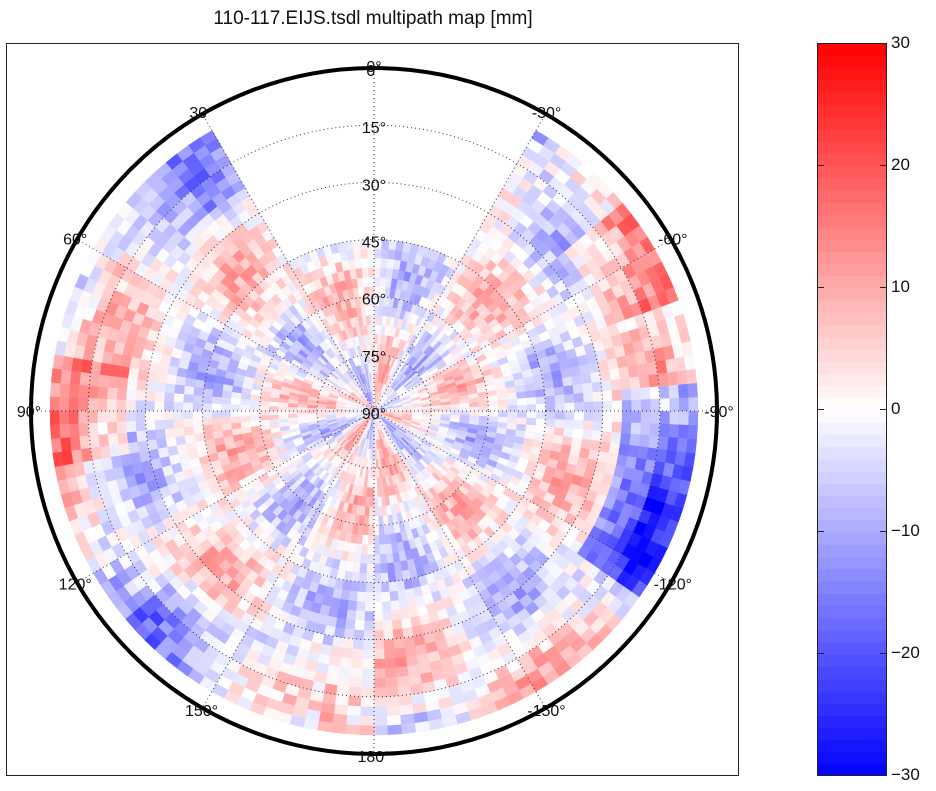 The width and height of the screenshot is (936, 791). What do you see at coordinates (374, 414) in the screenshot?
I see `elevation-tick-label: 90°` at bounding box center [374, 414].